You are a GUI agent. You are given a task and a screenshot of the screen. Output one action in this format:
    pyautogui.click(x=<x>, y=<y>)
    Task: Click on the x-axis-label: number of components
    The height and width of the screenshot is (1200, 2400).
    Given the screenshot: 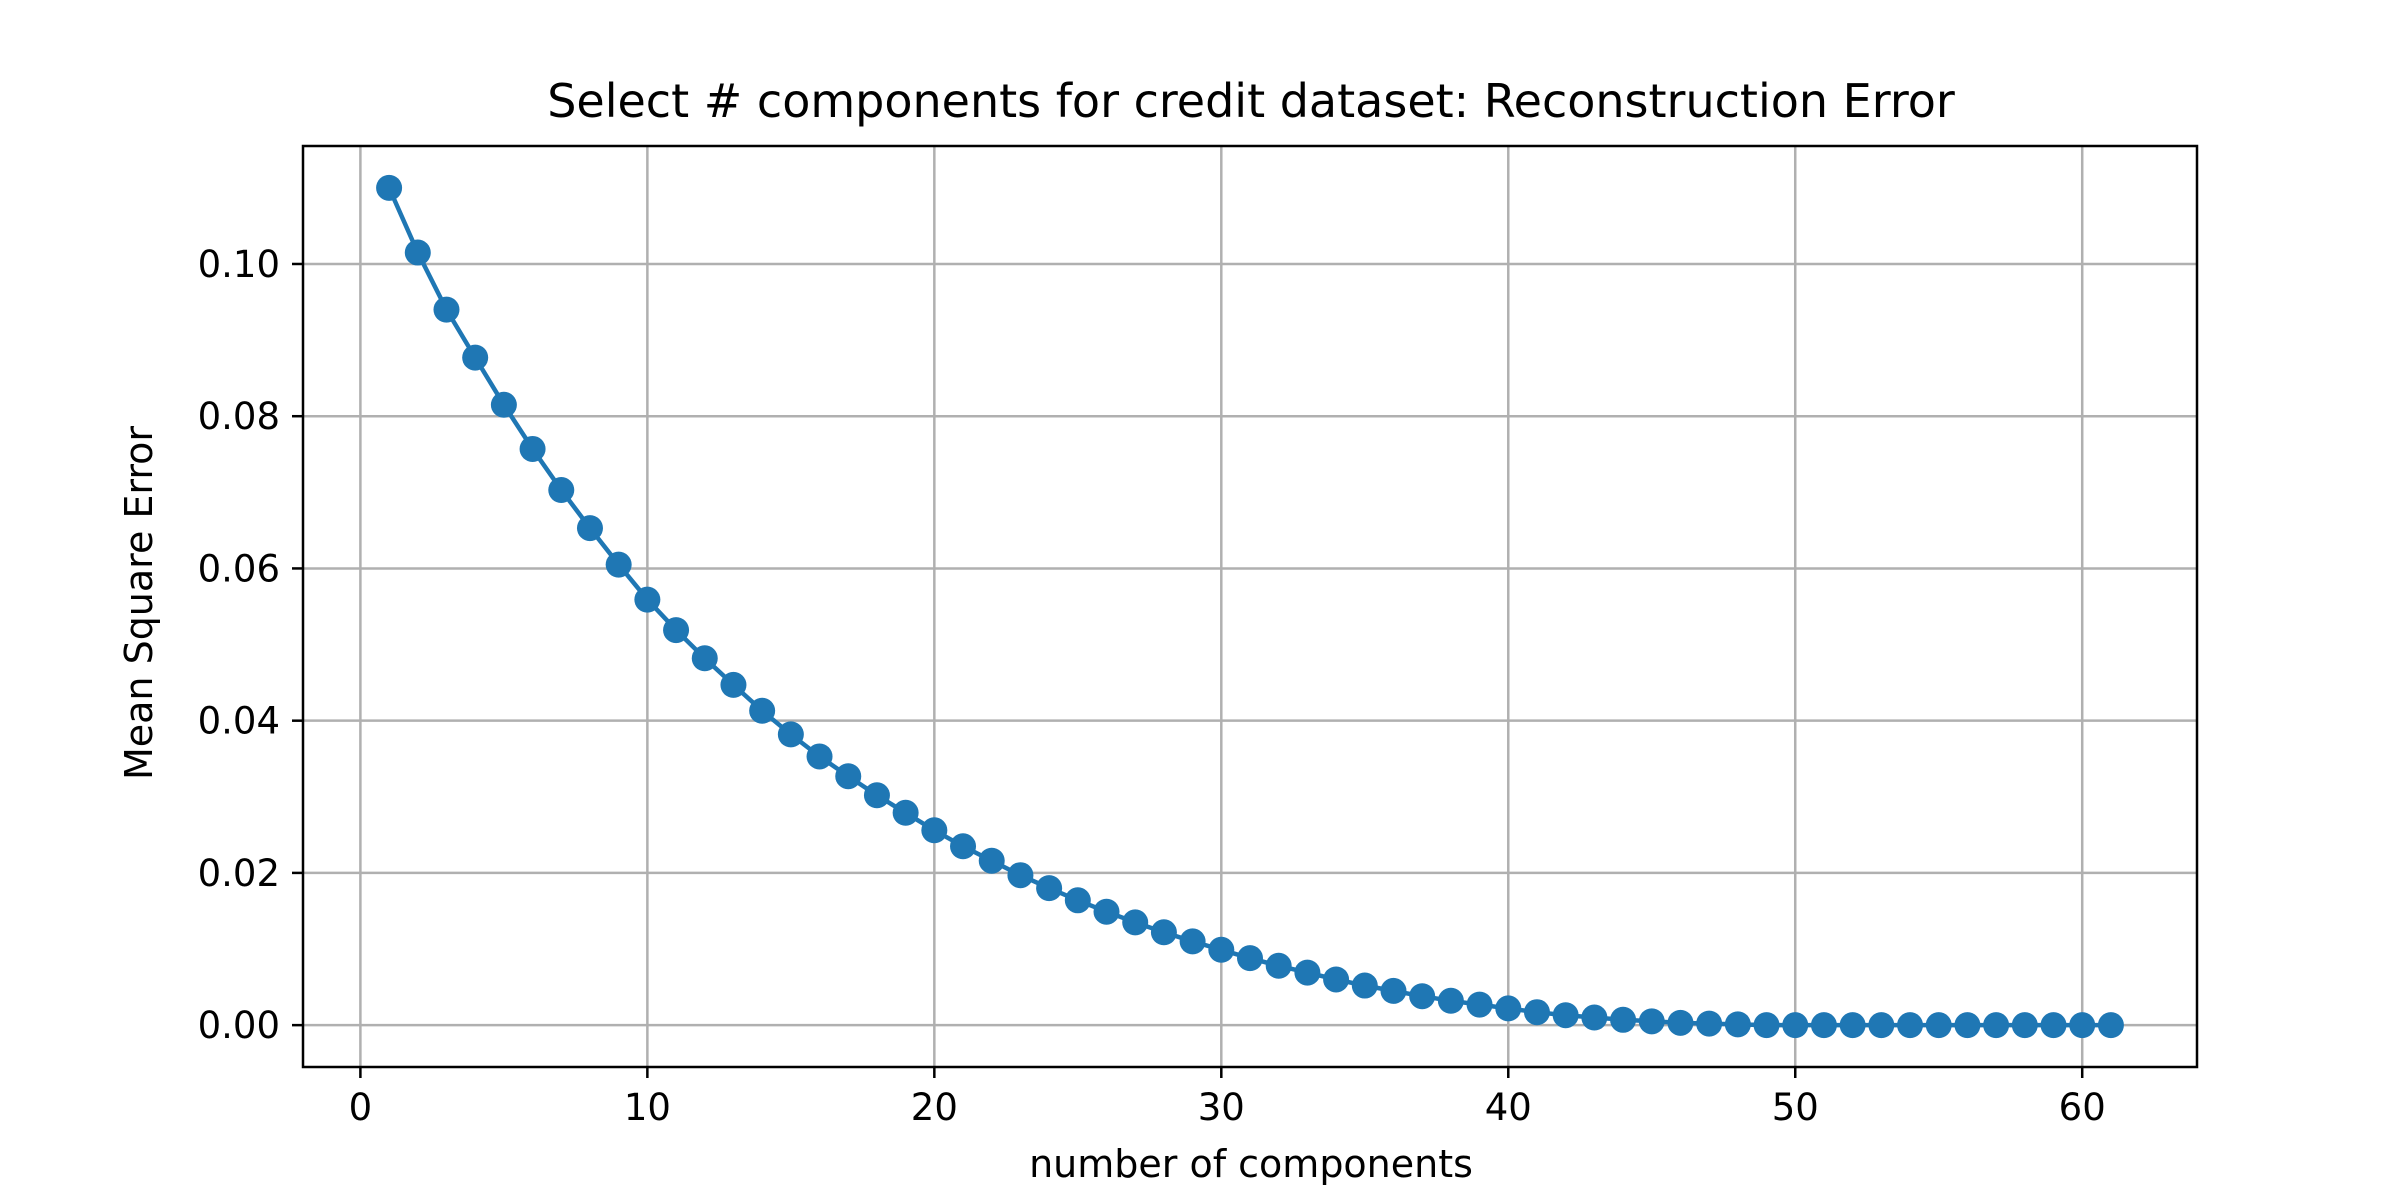 What is the action you would take?
    pyautogui.click(x=1251, y=1164)
    